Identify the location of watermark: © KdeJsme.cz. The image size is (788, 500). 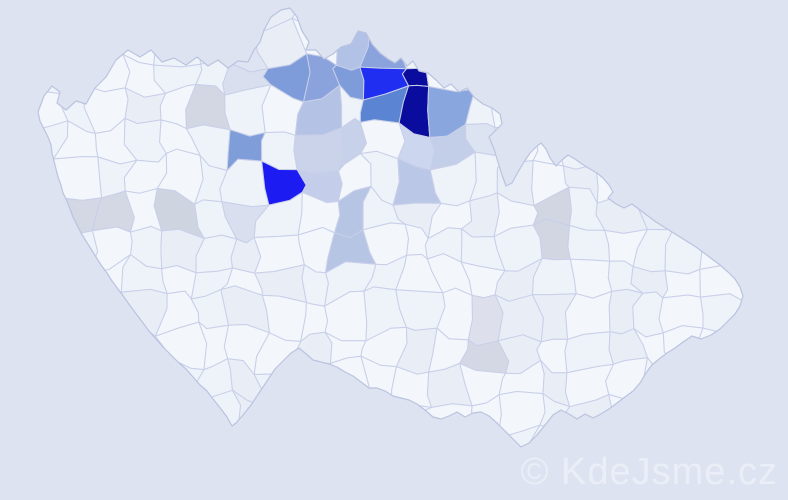
(649, 472).